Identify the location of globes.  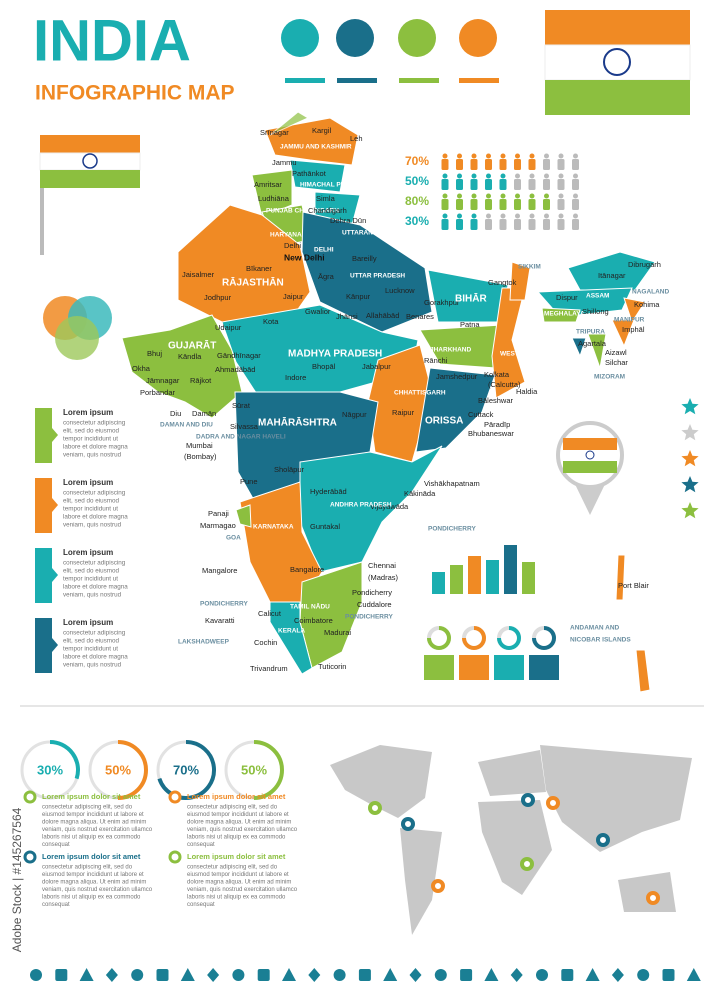
(390, 51).